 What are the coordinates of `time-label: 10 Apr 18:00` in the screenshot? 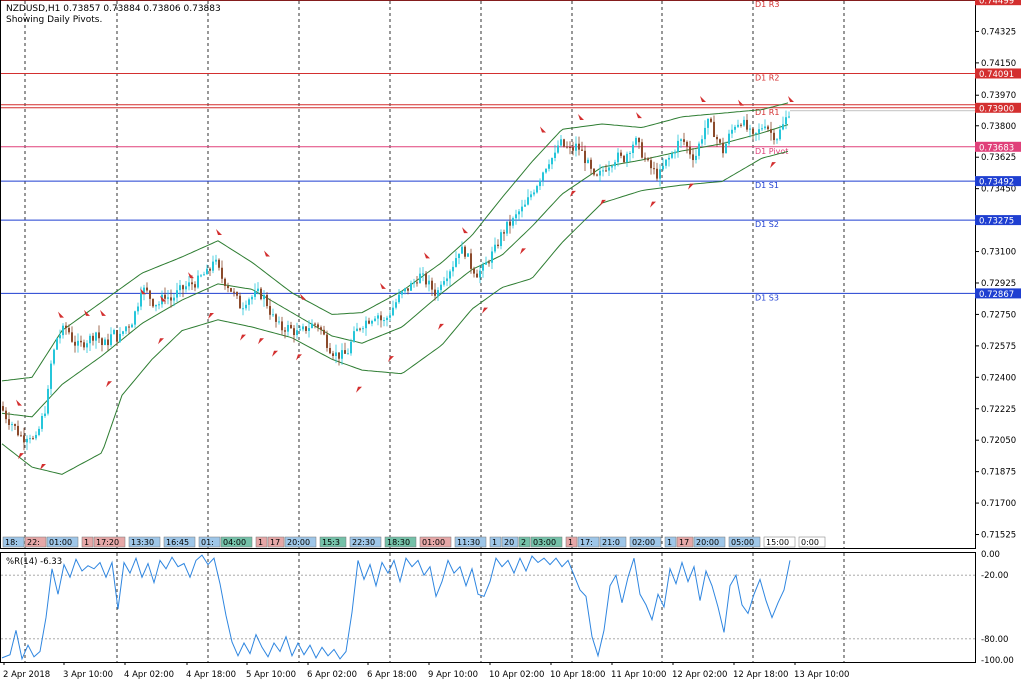 It's located at (577, 675).